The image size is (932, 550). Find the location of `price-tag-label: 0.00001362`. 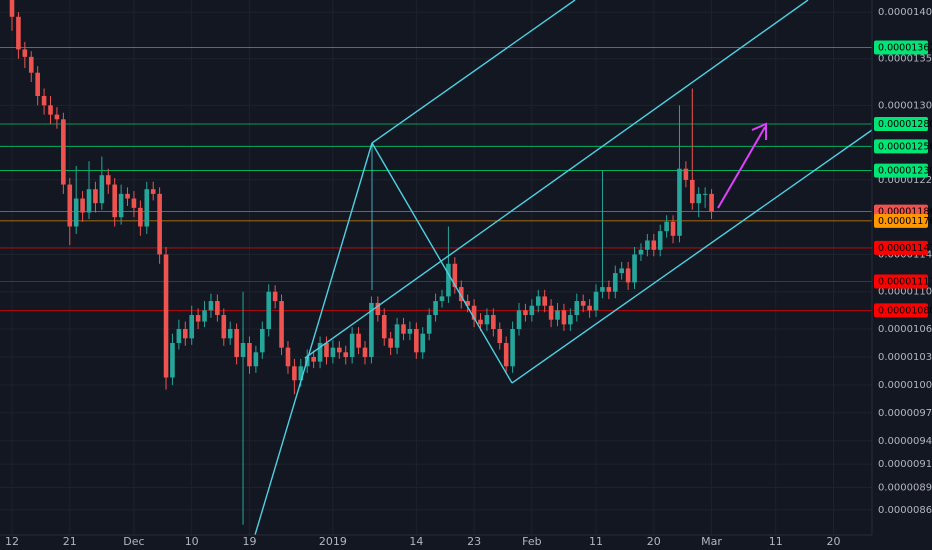

price-tag-label: 0.00001362 is located at coordinates (905, 48).